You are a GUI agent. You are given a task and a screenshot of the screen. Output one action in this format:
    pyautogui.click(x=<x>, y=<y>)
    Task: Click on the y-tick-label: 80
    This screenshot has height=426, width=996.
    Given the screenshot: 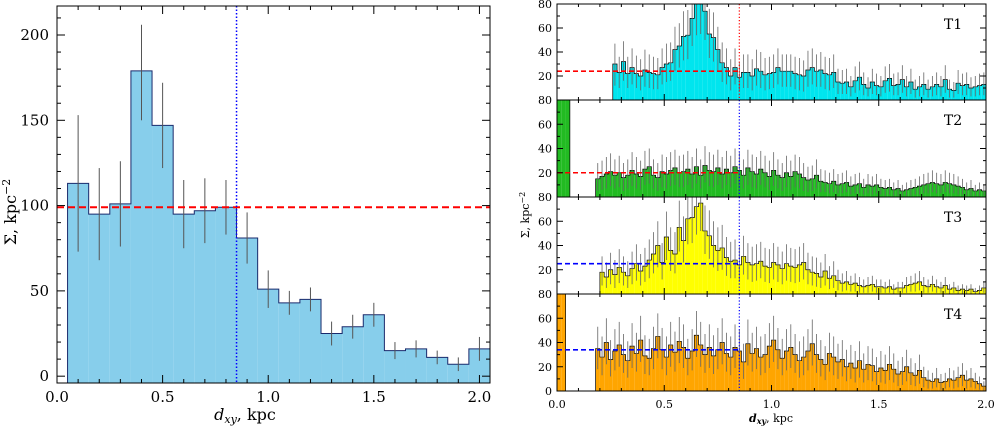 What is the action you would take?
    pyautogui.click(x=545, y=197)
    